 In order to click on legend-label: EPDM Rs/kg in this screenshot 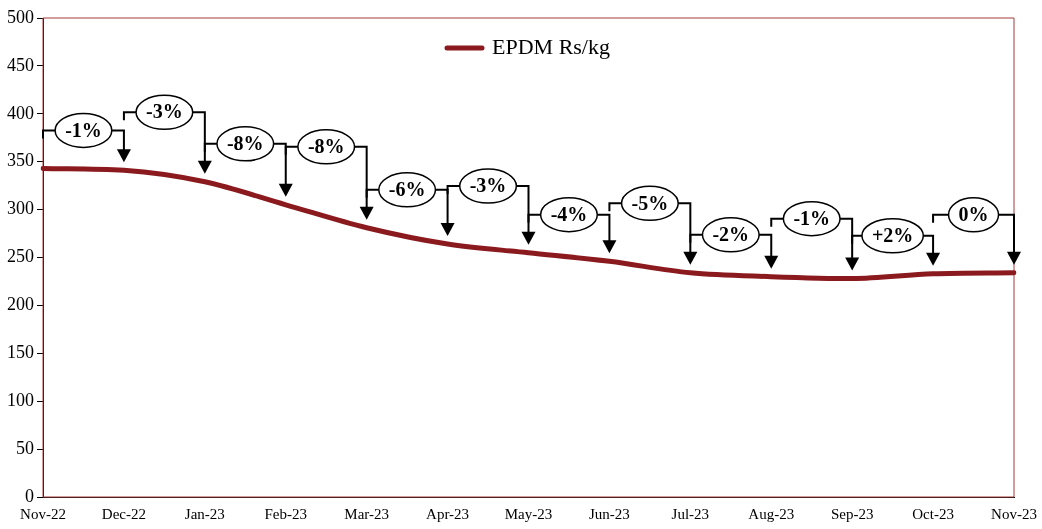, I will do `click(551, 46)`.